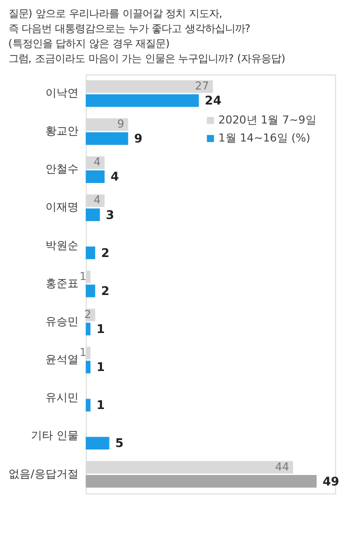  Describe the element at coordinates (61, 397) in the screenshot. I see `y-tick-label: 유시민` at that location.